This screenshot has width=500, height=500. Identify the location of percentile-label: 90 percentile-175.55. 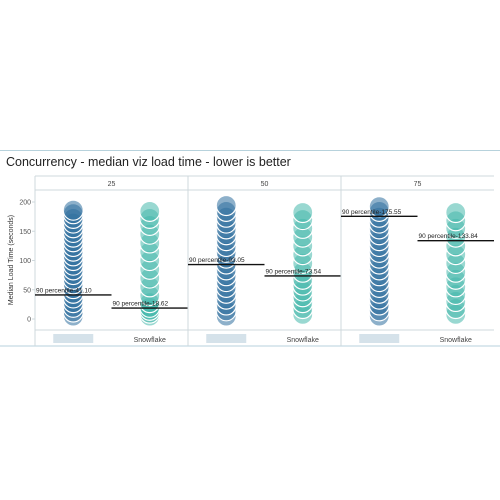
(372, 212).